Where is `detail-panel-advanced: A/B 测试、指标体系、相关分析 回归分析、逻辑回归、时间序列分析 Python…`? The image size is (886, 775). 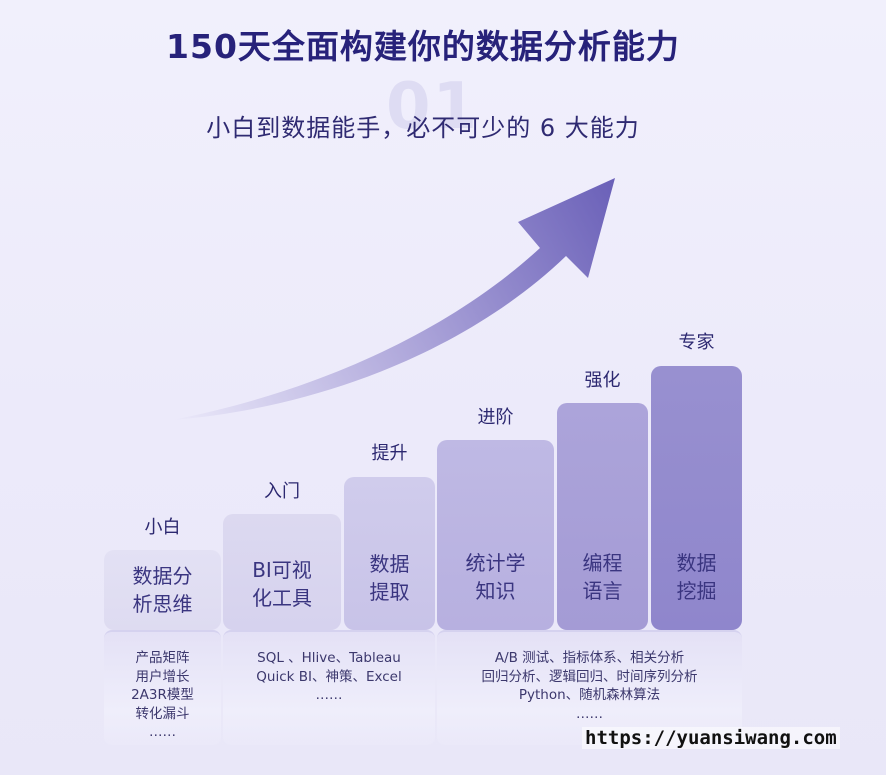 detail-panel-advanced: A/B 测试、指标体系、相关分析 回归分析、逻辑回归、时间序列分析 Python… is located at coordinates (589, 687).